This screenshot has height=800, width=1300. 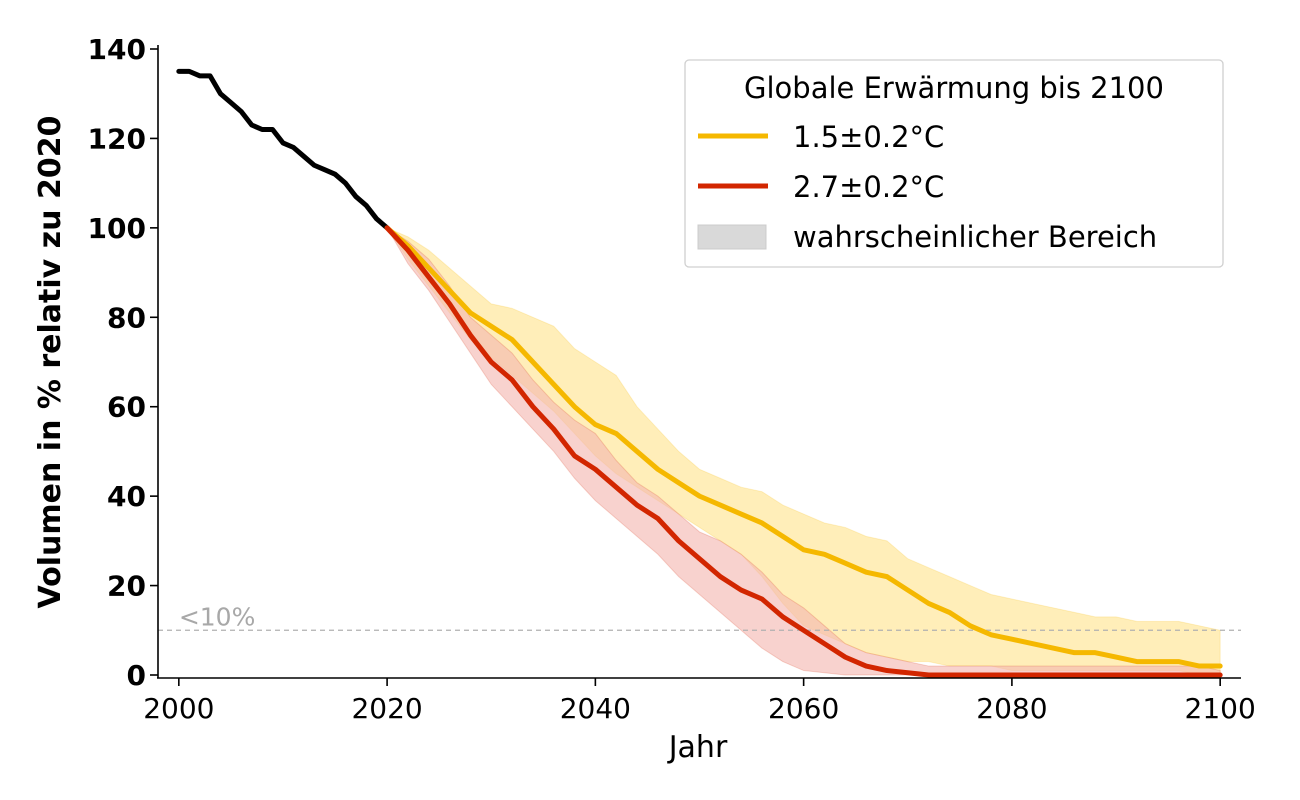 I want to click on threshold-label: <10%, so click(x=217, y=616).